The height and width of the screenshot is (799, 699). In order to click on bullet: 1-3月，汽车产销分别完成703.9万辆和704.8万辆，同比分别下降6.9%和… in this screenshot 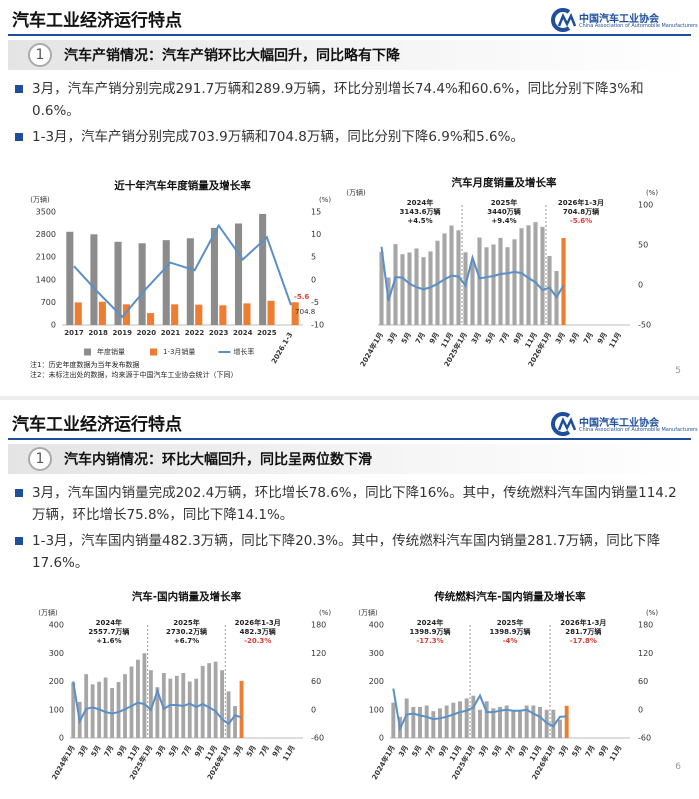, I will do `click(349, 137)`.